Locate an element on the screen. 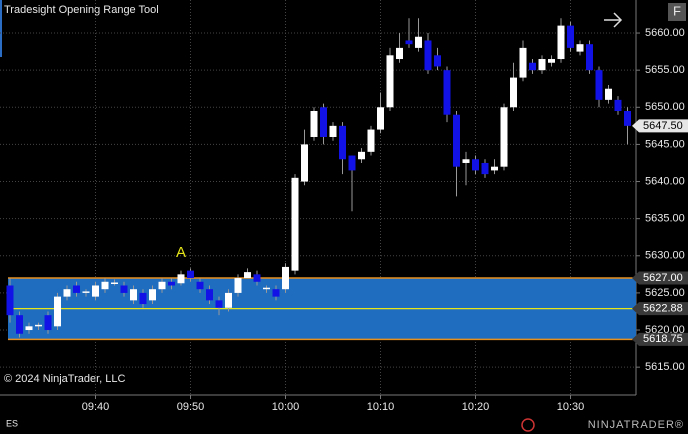  instrument: ES is located at coordinates (12, 423).